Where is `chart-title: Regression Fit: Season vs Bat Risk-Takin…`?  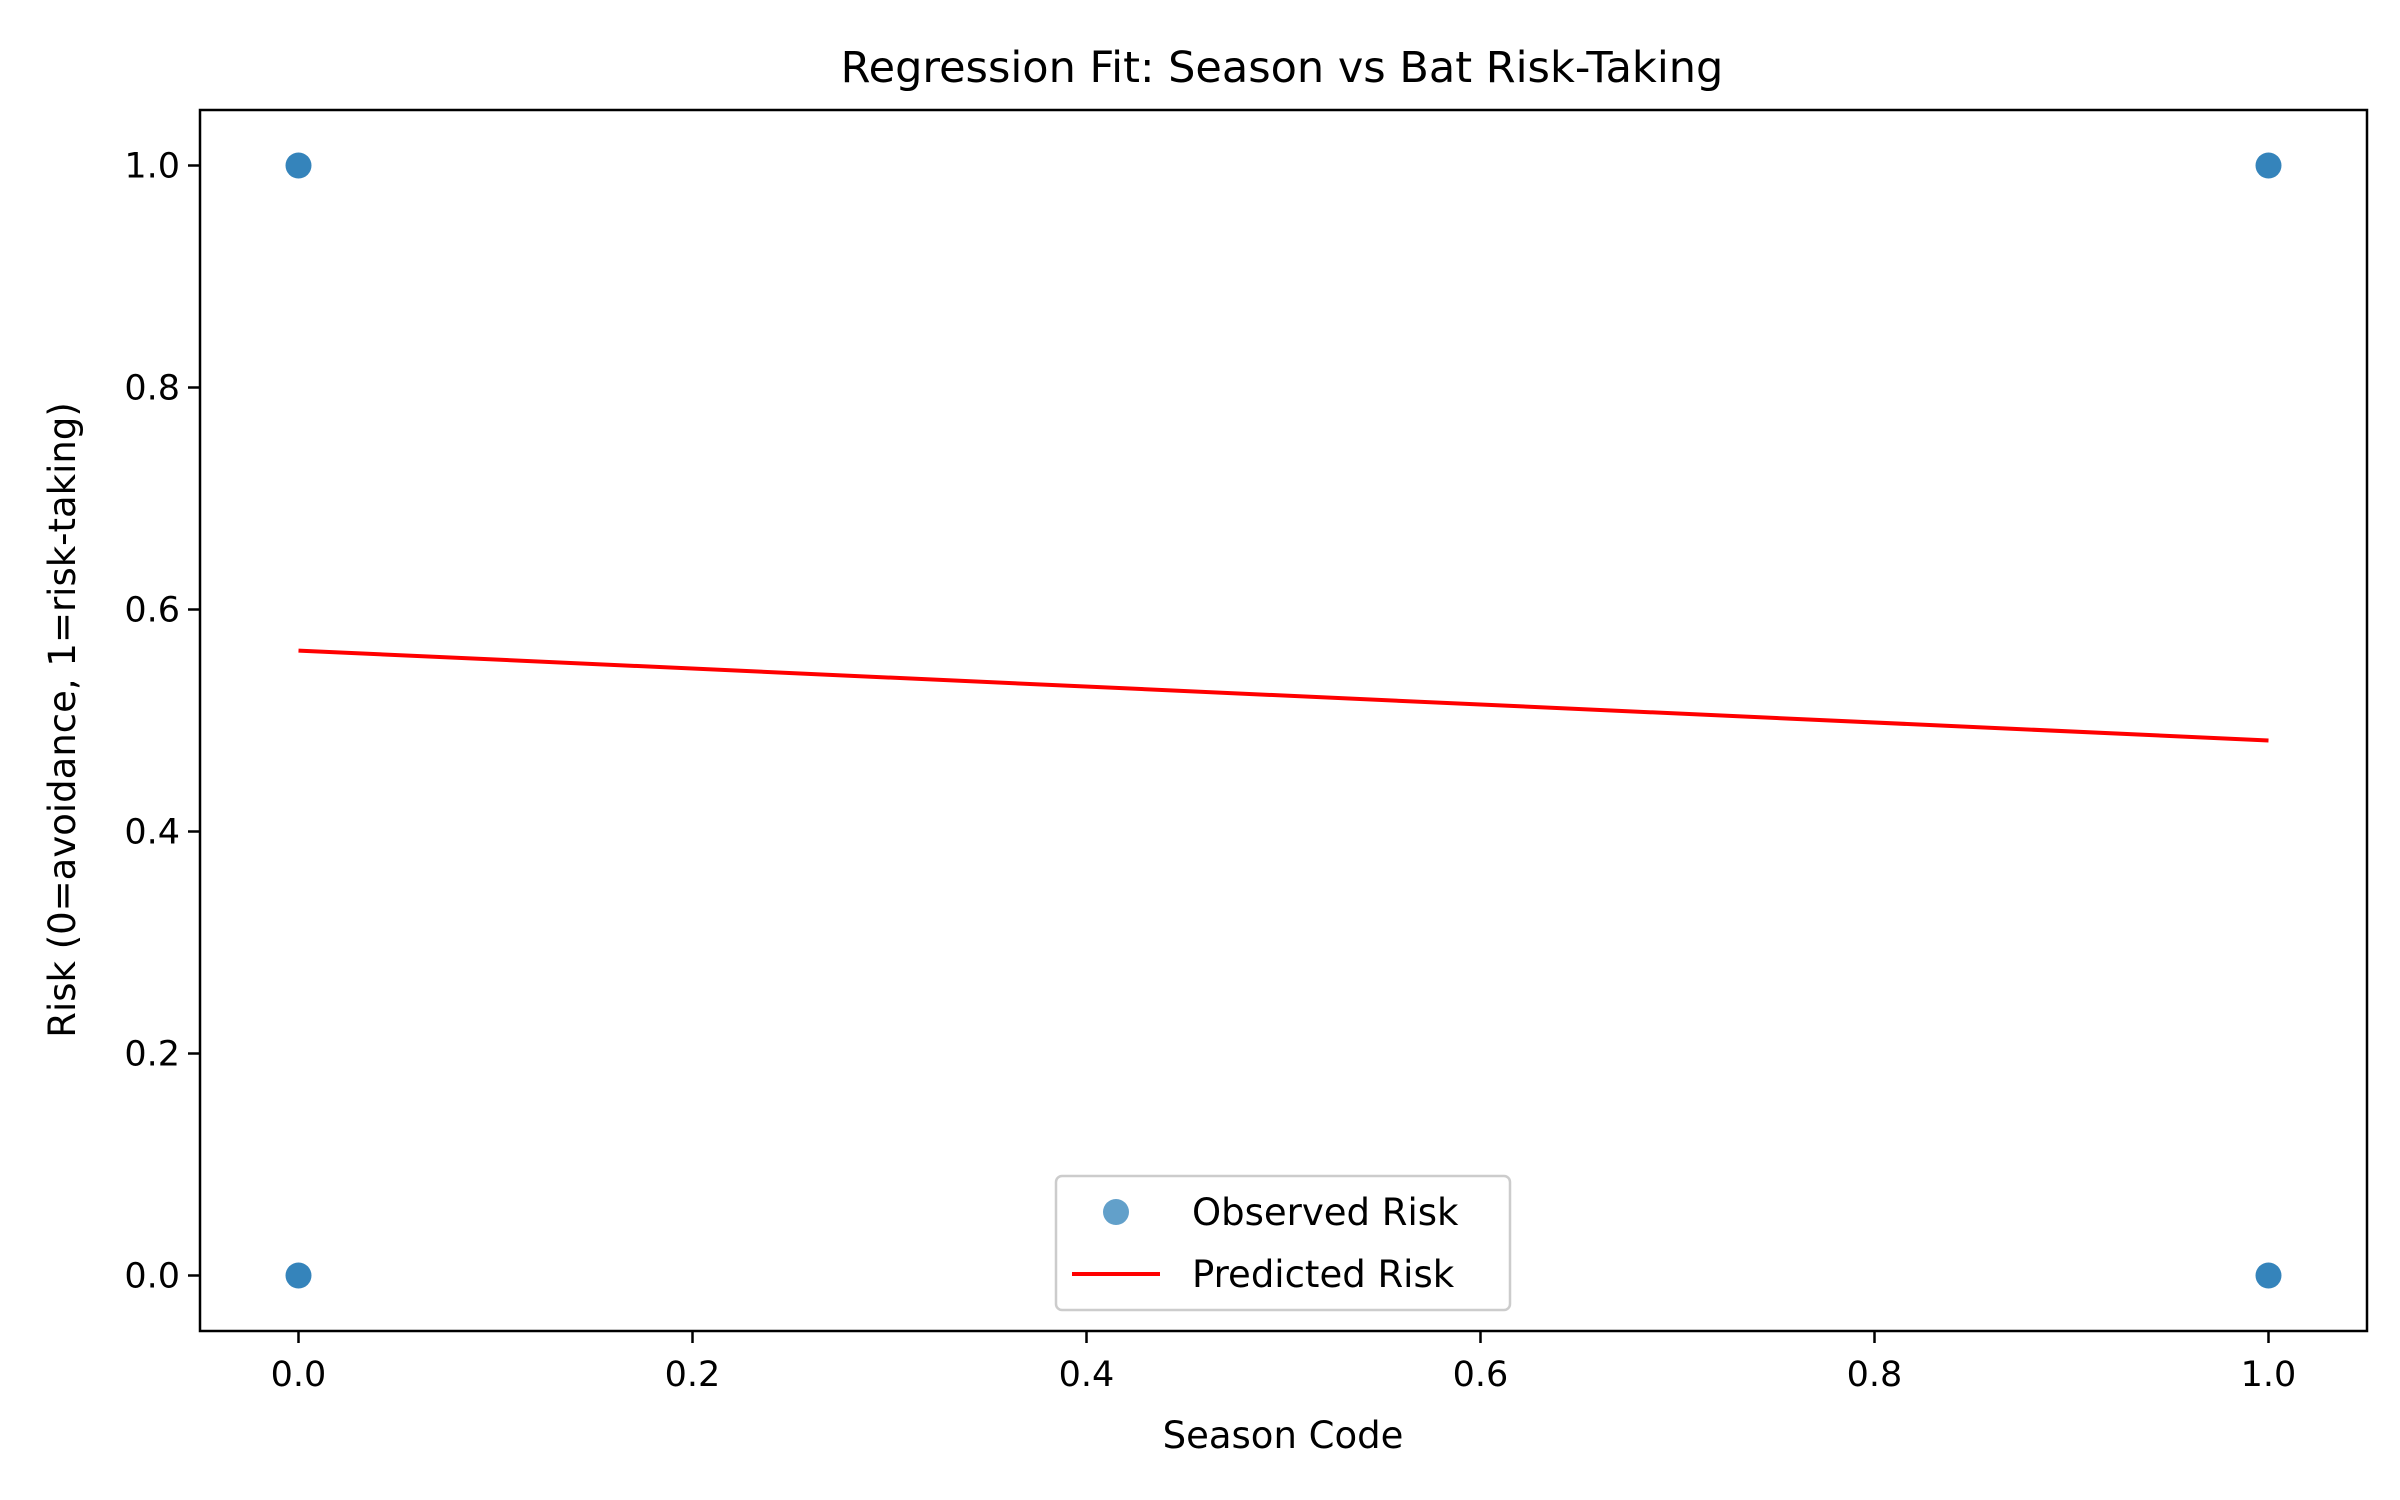 chart-title: Regression Fit: Season vs Bat Risk-Takin… is located at coordinates (1282, 68).